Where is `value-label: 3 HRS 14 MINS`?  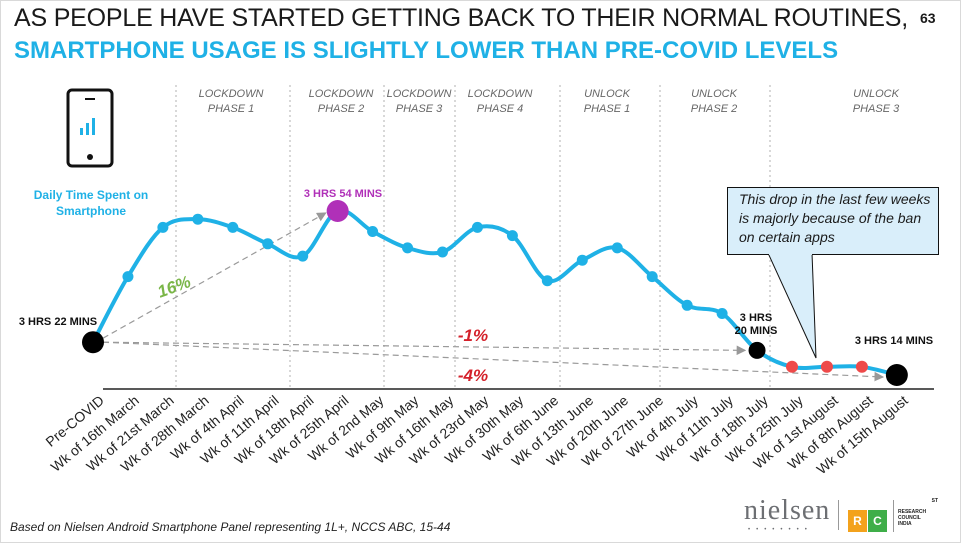
value-label: 3 HRS 14 MINS is located at coordinates (894, 341).